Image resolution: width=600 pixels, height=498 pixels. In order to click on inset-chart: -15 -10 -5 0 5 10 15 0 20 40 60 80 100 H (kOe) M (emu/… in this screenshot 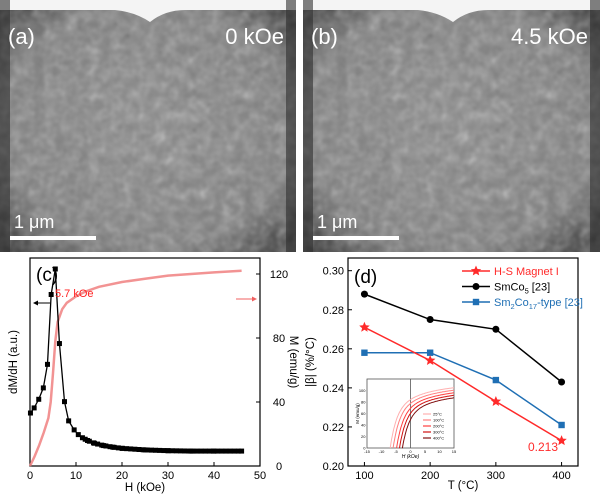, I will do `click(406, 419)`.